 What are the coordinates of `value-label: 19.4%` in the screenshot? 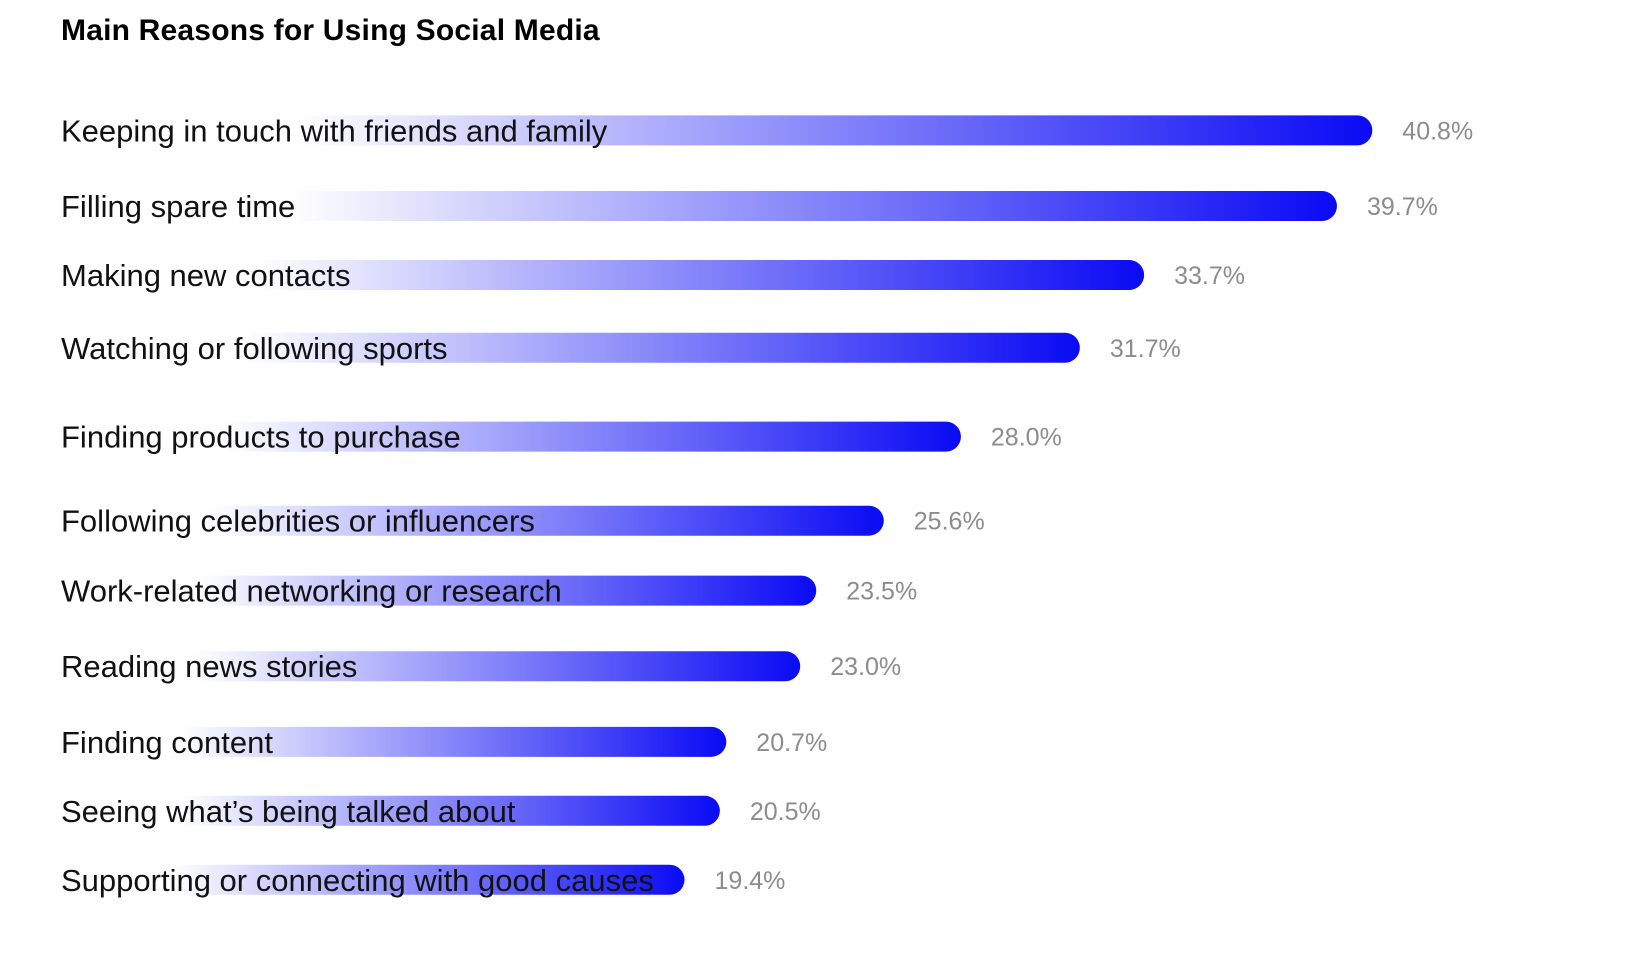 It's located at (750, 881).